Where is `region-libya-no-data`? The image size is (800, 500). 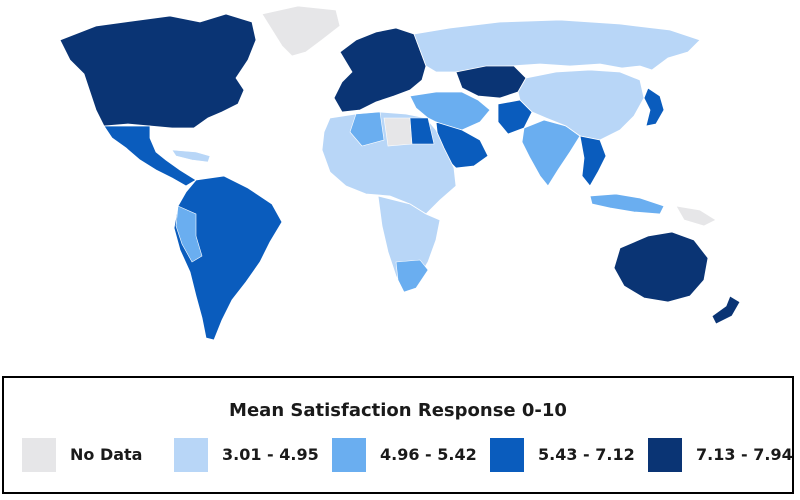
region-libya-no-data is located at coordinates (398, 132).